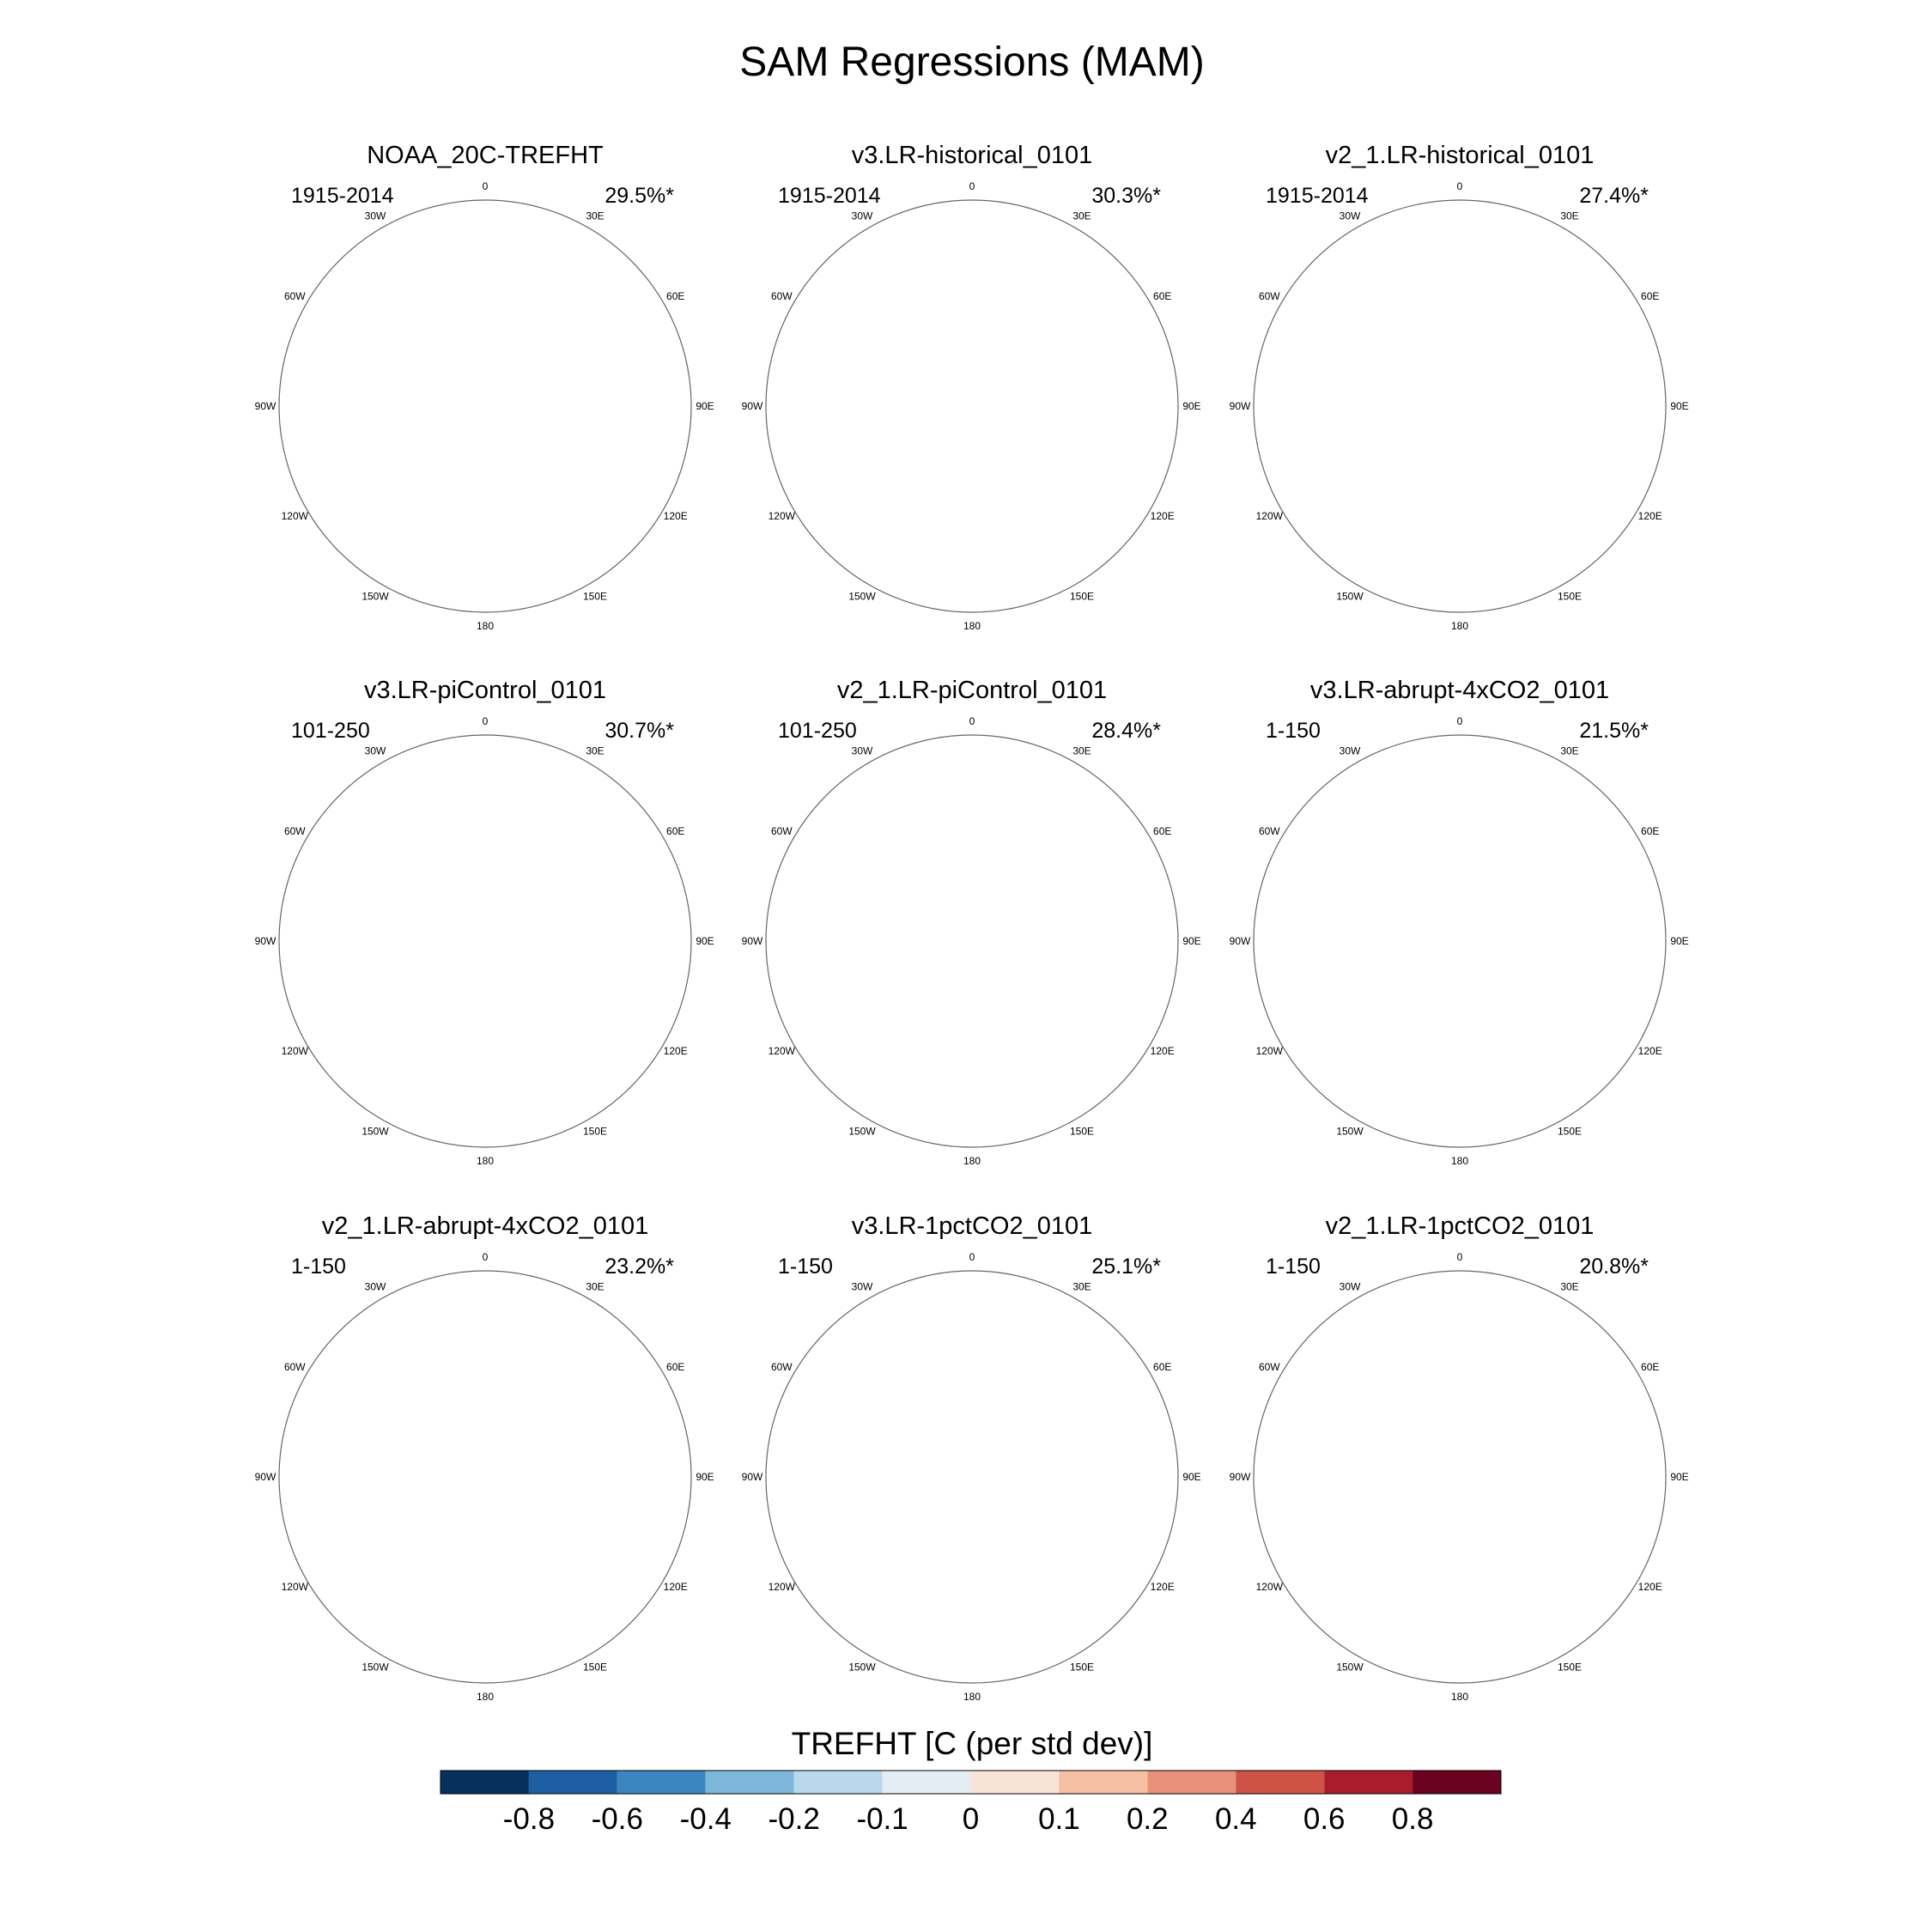 The height and width of the screenshot is (1932, 1932). What do you see at coordinates (973, 1226) in the screenshot?
I see `panel-title: v3.LR-1pctCO2_0101` at bounding box center [973, 1226].